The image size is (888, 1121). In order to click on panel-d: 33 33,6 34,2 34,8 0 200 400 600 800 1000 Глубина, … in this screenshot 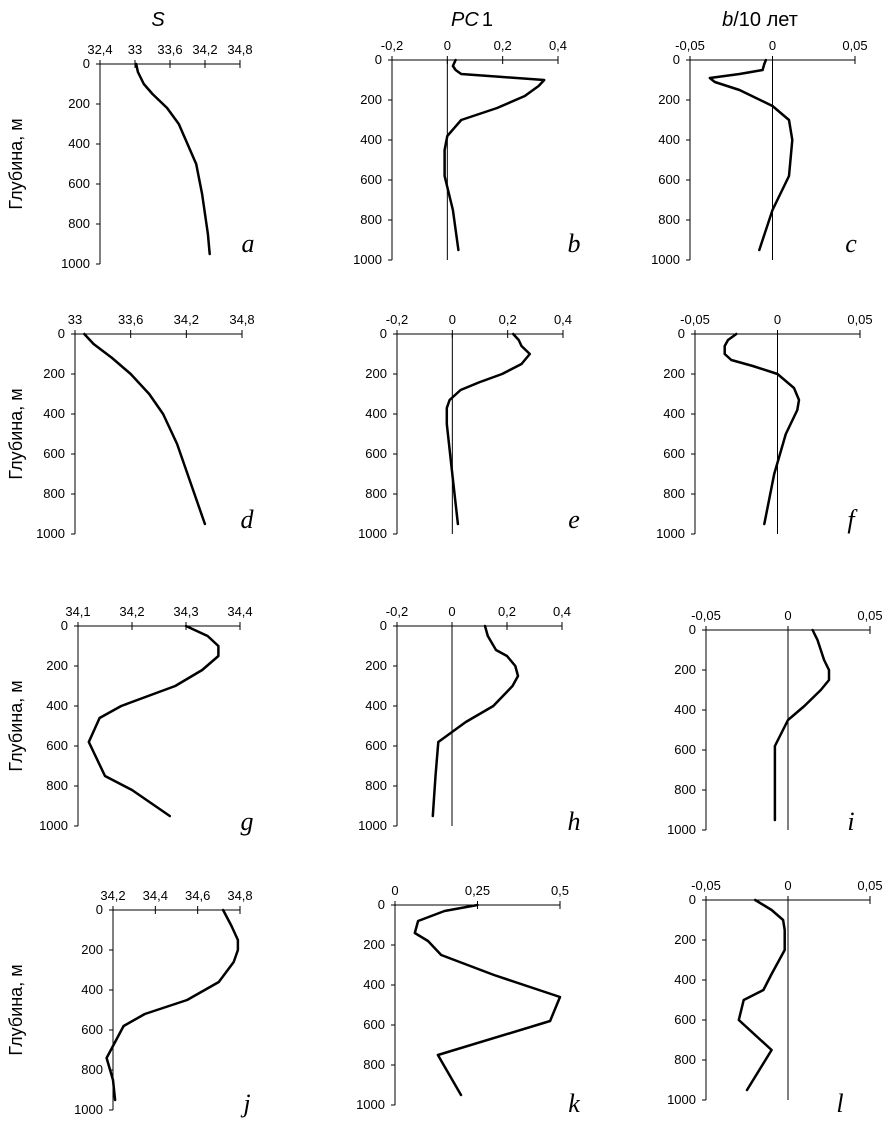, I will do `click(130, 426)`.